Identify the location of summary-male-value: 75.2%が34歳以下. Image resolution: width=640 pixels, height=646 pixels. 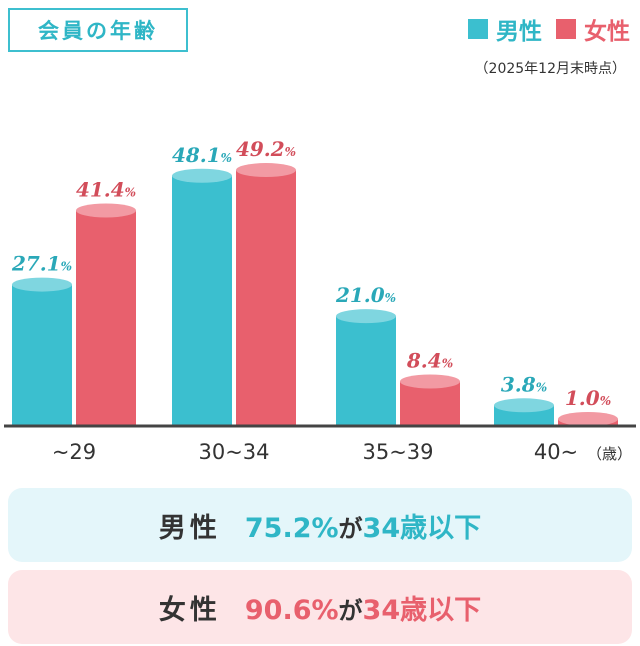
(363, 525).